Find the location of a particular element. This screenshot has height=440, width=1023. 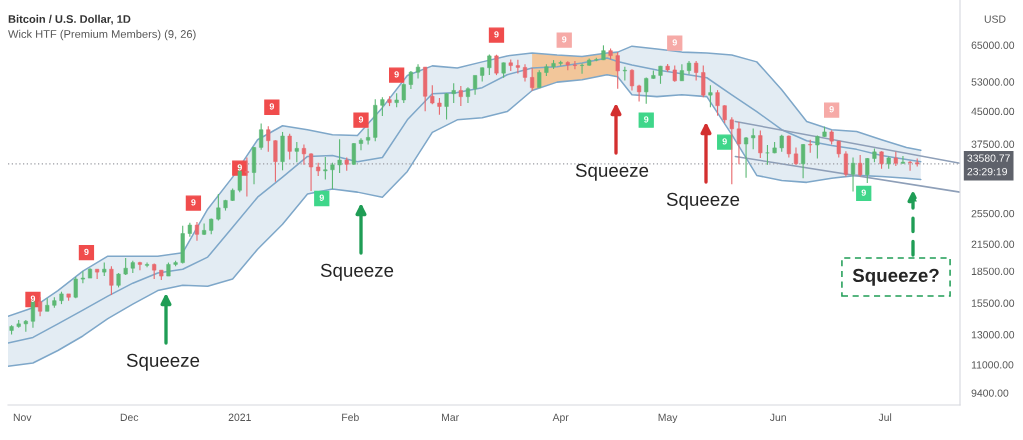

x-tick-label: 2021 is located at coordinates (239, 417).